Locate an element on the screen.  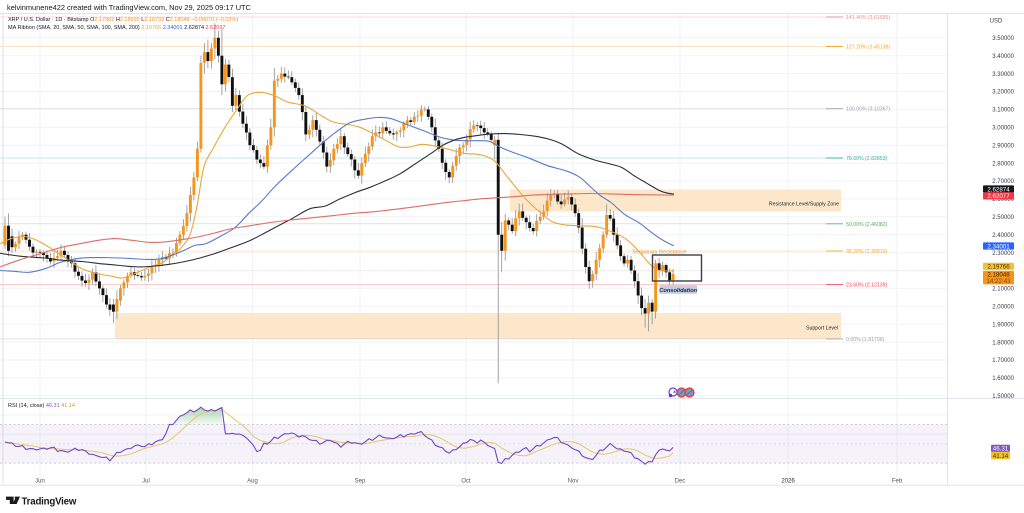
svg-text: Consolidation is located at coordinates (678, 291).